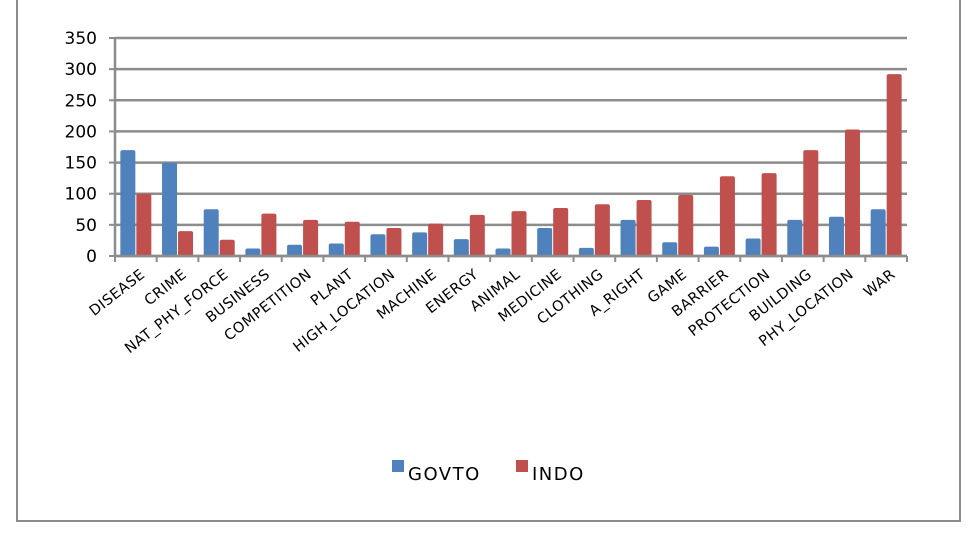  Describe the element at coordinates (811, 203) in the screenshot. I see `bar-indo-building` at that location.